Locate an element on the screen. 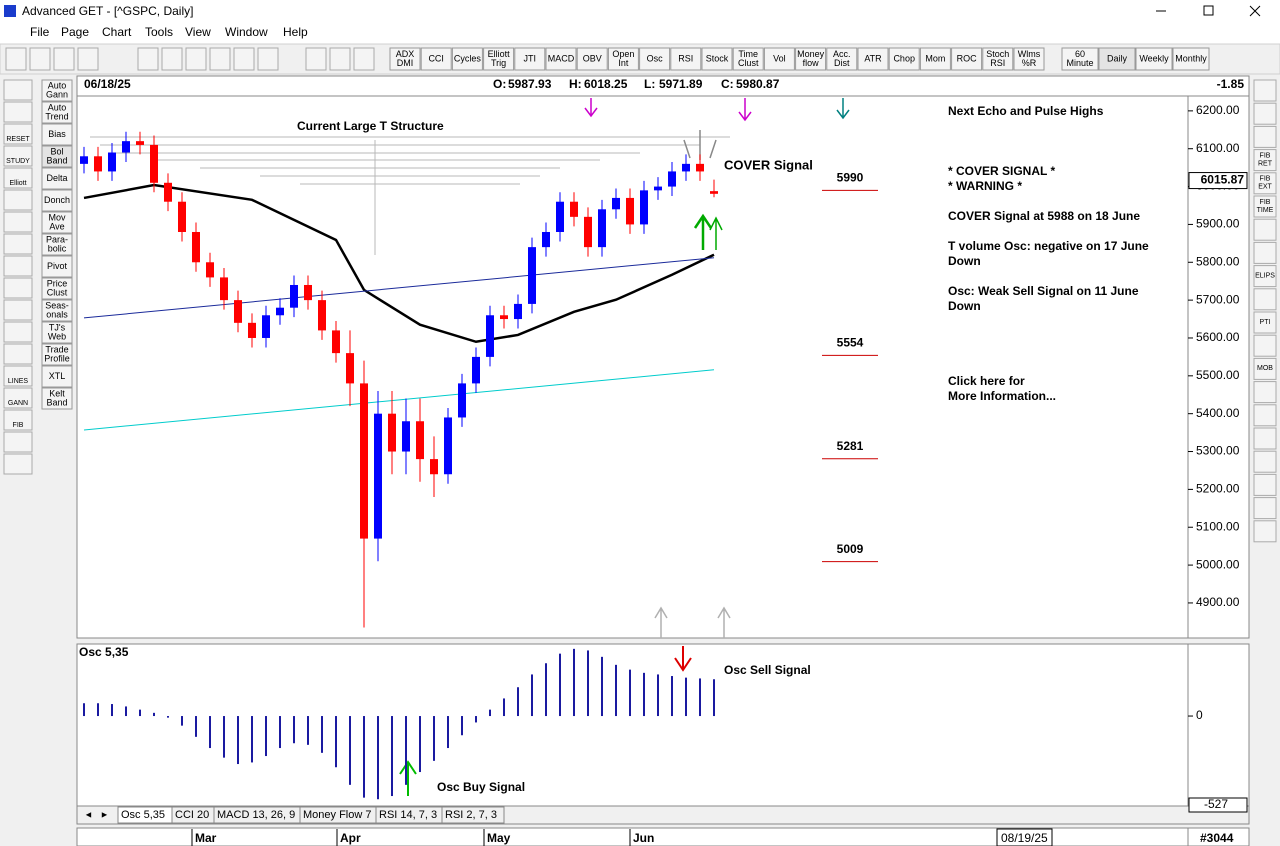 The height and width of the screenshot is (846, 1280). menu-item: Window is located at coordinates (246, 32).